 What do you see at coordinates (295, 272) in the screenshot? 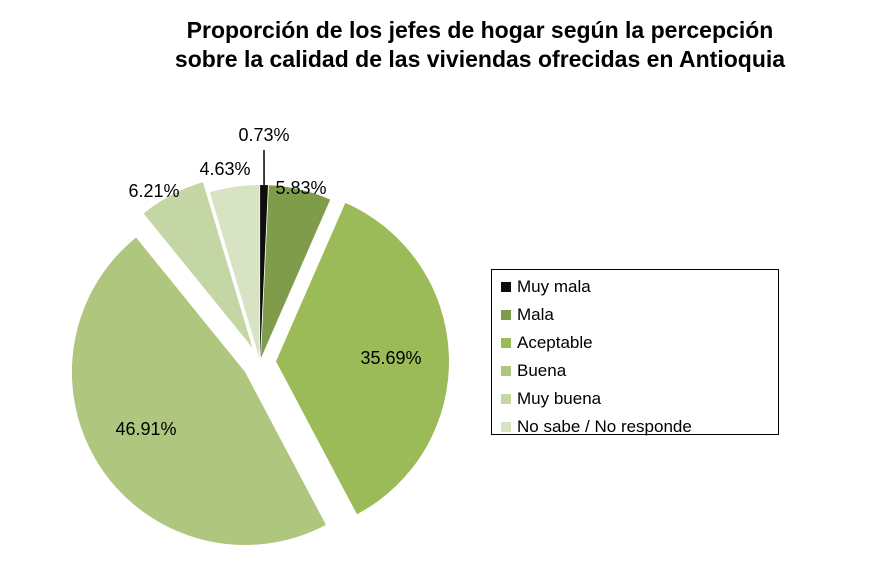
I see `pie-slice-mala` at bounding box center [295, 272].